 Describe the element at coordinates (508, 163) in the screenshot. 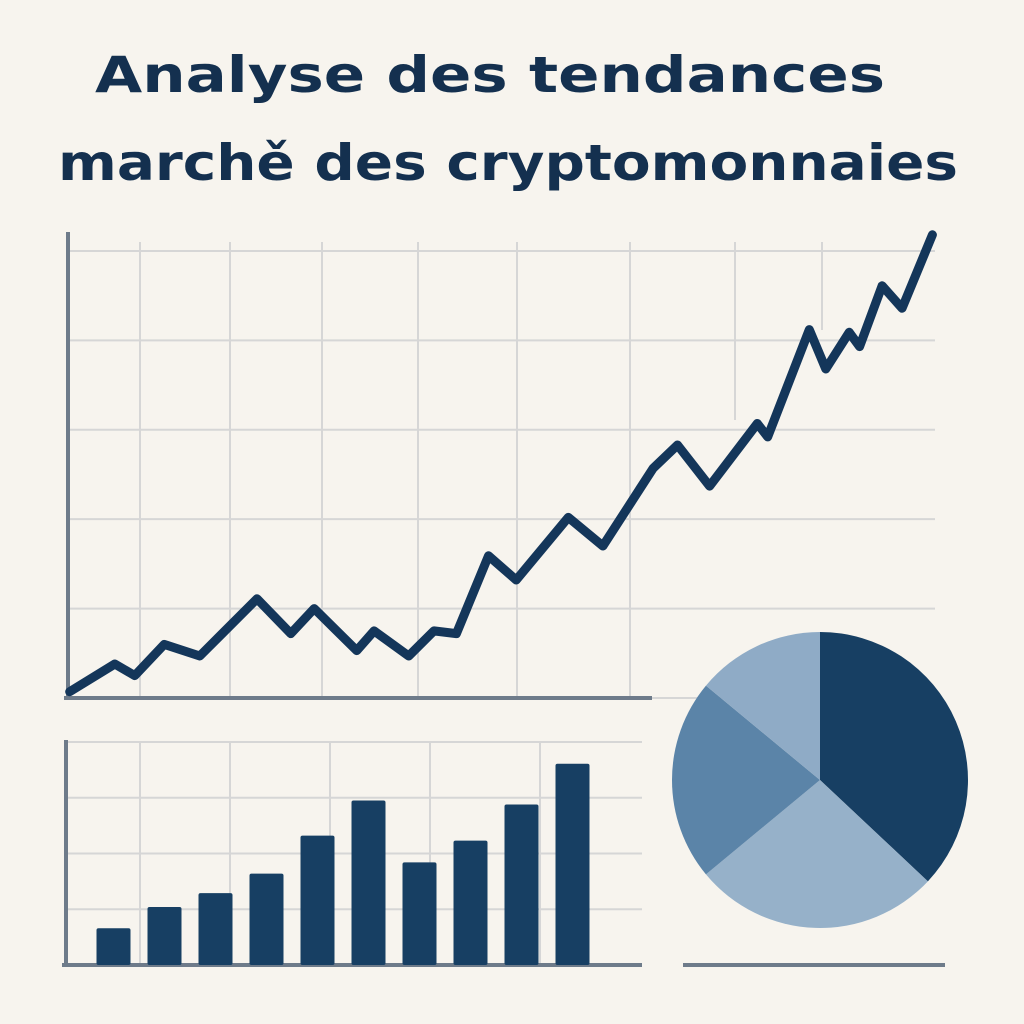

I see `title-line: marchě des cryptomonnaies` at that location.